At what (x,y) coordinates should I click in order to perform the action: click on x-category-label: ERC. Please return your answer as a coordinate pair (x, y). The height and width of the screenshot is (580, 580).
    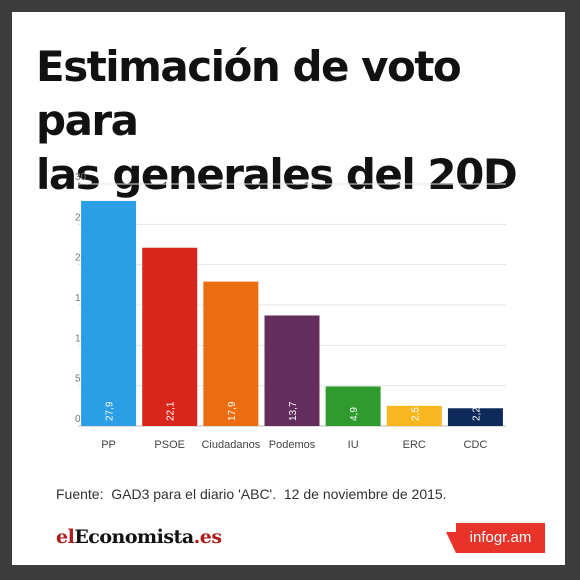
    Looking at the image, I should click on (414, 445).